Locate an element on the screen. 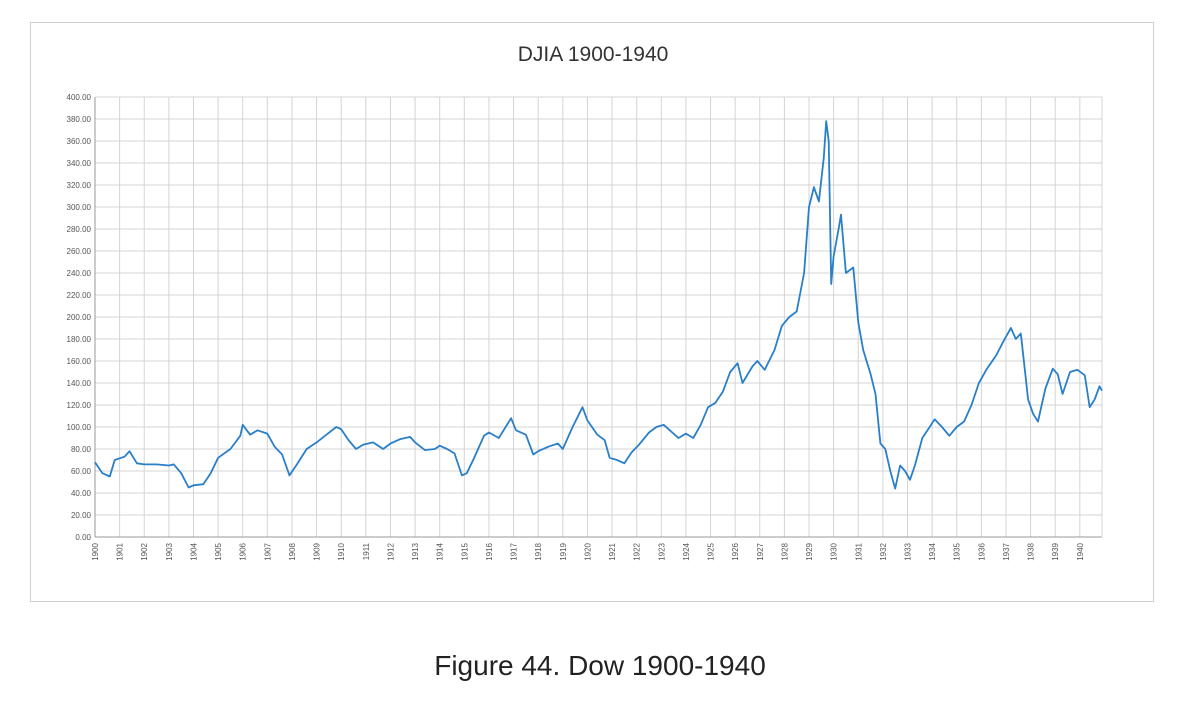 Image resolution: width=1200 pixels, height=714 pixels. y-tick-label: 400.00 is located at coordinates (79, 97).